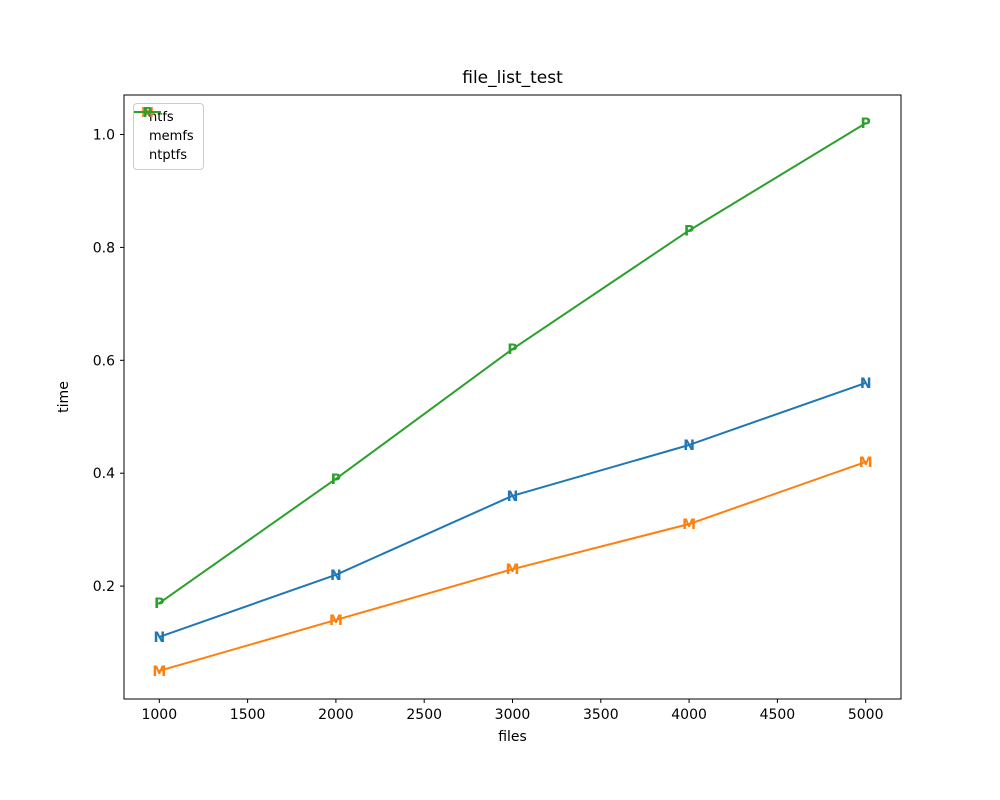  What do you see at coordinates (161, 117) in the screenshot?
I see `legend-label: ntfs` at bounding box center [161, 117].